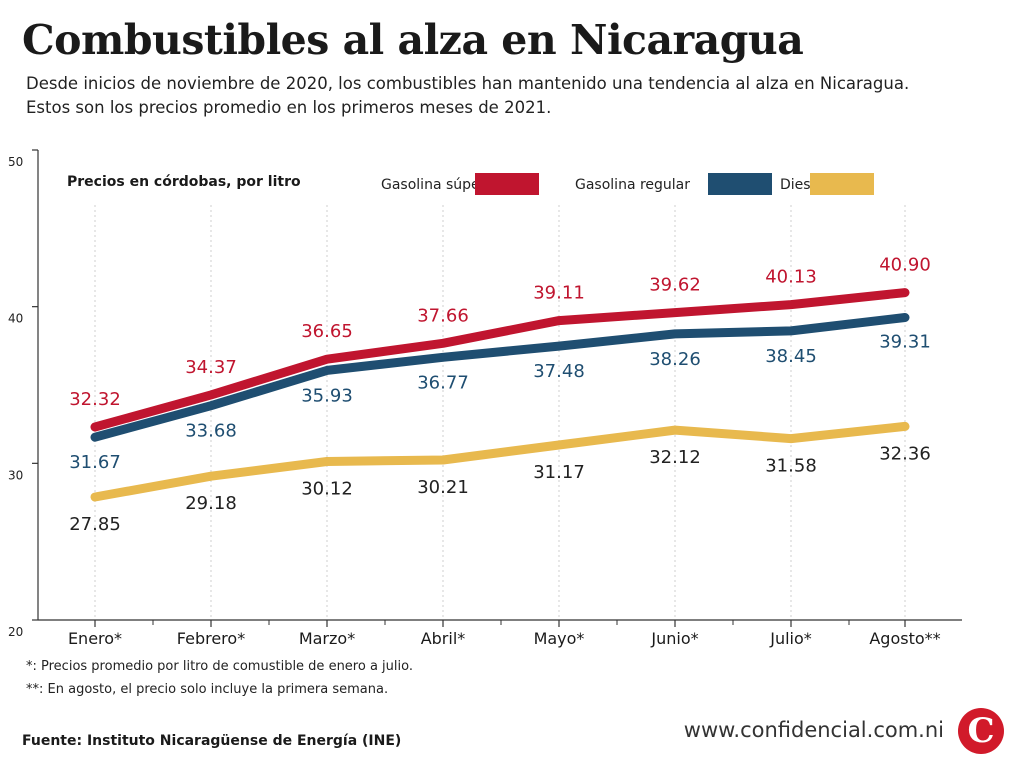  I want to click on data-label: 39.11, so click(559, 293).